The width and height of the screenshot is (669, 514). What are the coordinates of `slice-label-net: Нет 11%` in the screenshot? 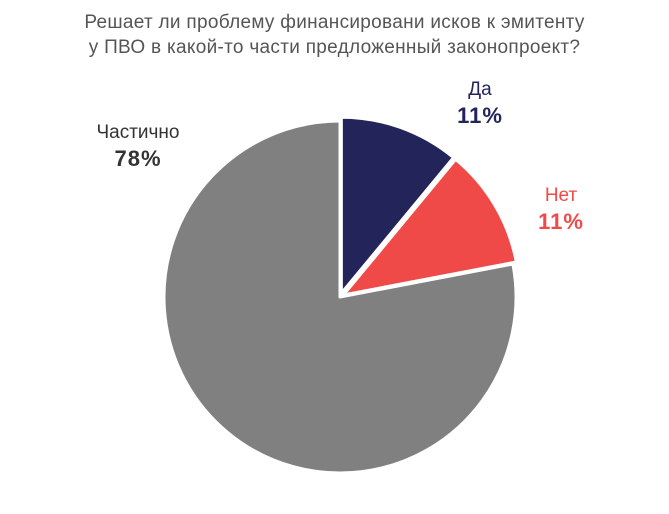 It's located at (561, 210).